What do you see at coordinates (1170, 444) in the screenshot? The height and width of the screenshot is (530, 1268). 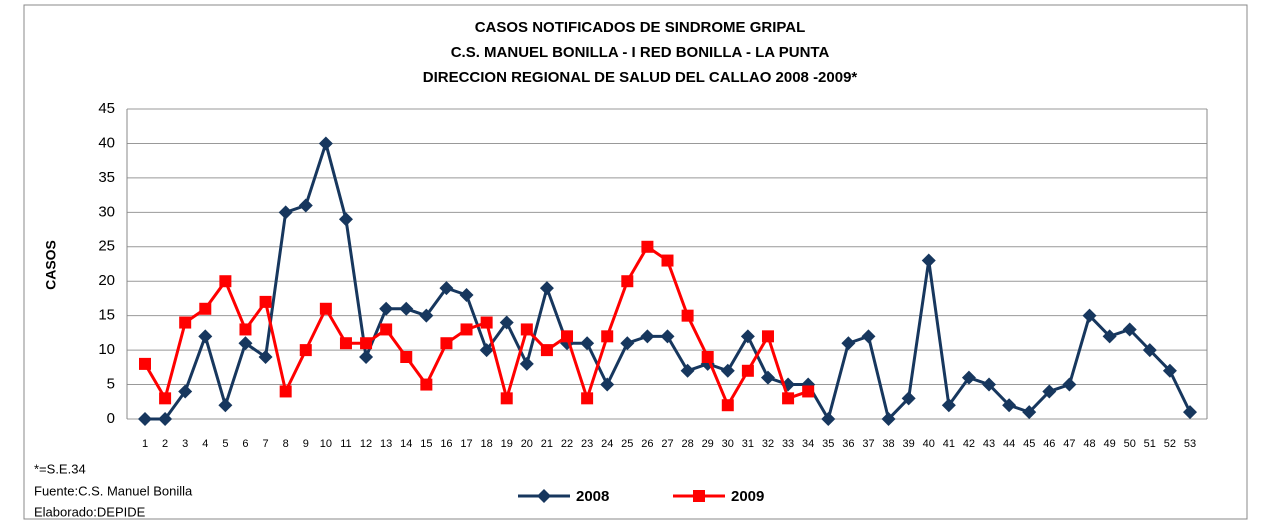 I see `x-tick-label: 52` at bounding box center [1170, 444].